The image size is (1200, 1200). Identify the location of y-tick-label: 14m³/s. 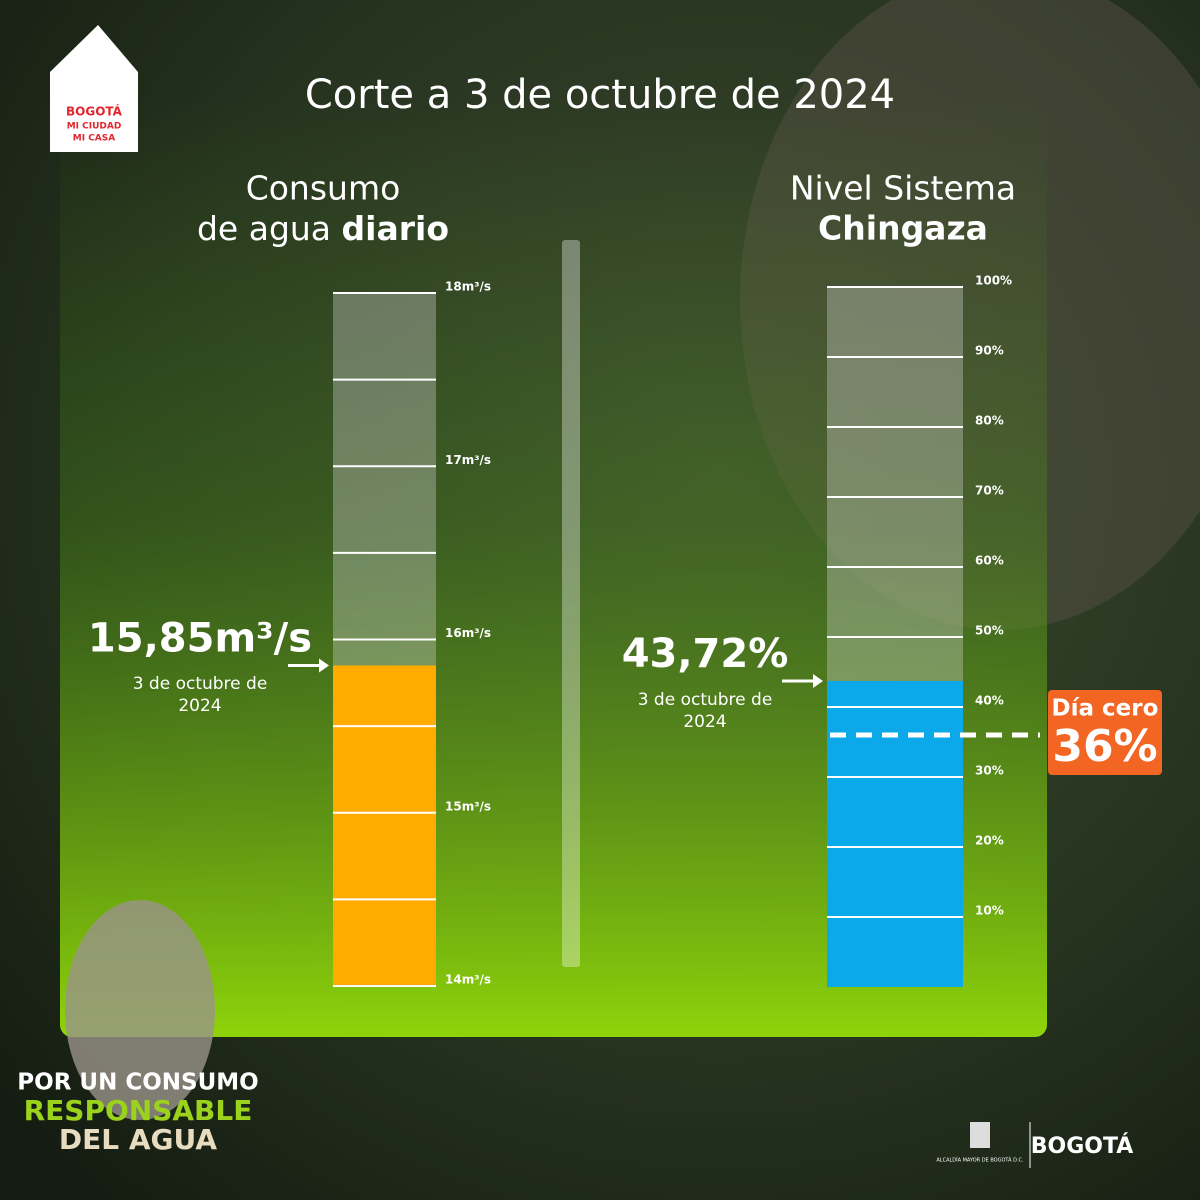
(468, 980).